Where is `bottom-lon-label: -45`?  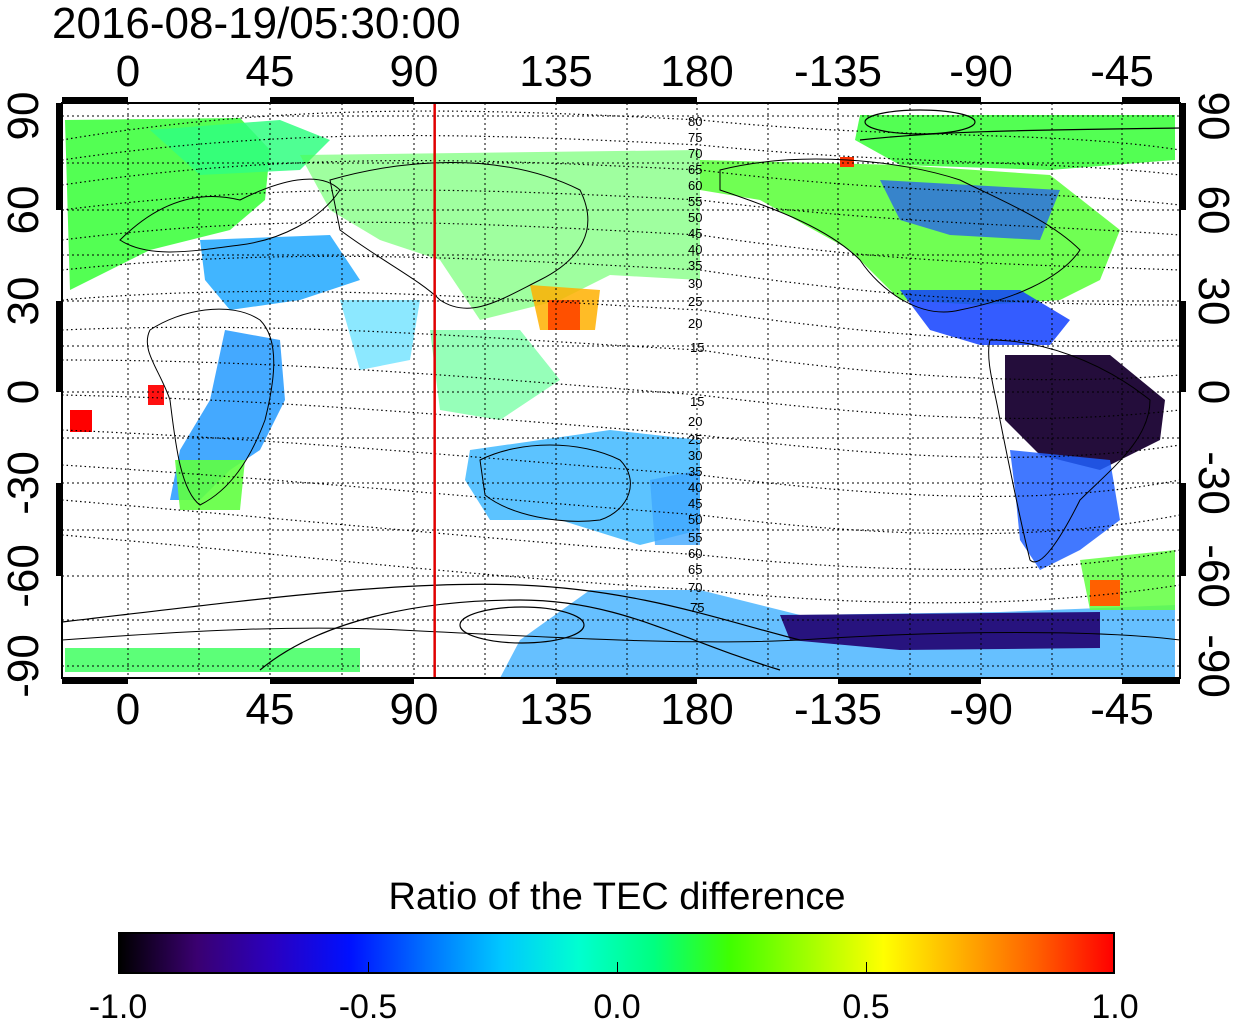
bottom-lon-label: -45 is located at coordinates (1122, 709).